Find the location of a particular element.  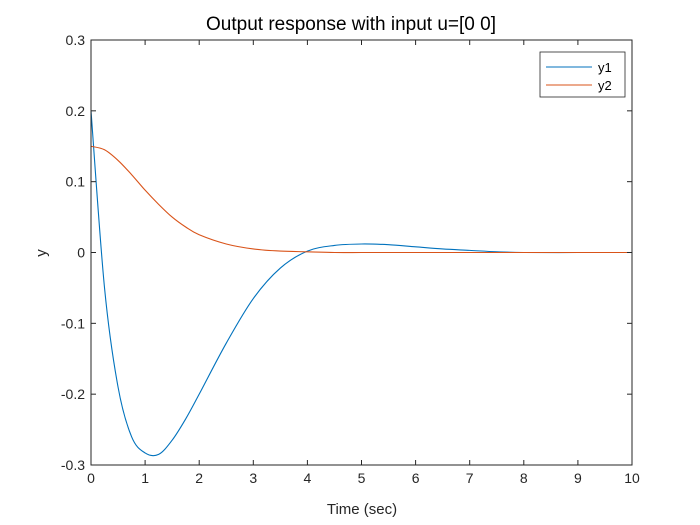

y-tick-label: -0.3 is located at coordinates (73, 465).